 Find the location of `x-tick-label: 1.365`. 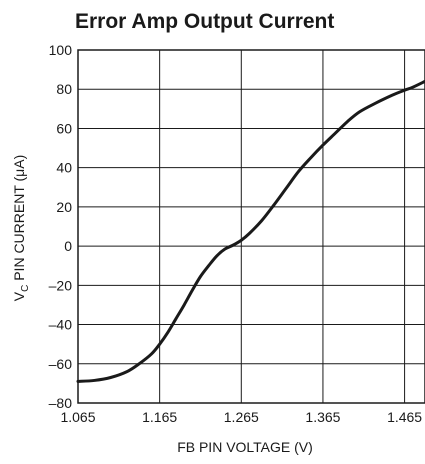

x-tick-label: 1.365 is located at coordinates (322, 417).